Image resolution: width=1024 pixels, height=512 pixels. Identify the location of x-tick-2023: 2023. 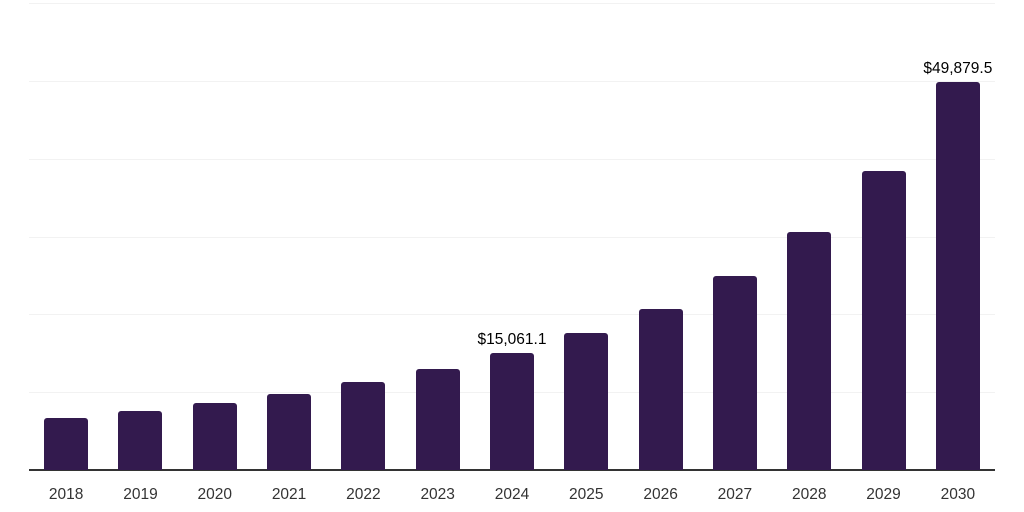
(437, 494).